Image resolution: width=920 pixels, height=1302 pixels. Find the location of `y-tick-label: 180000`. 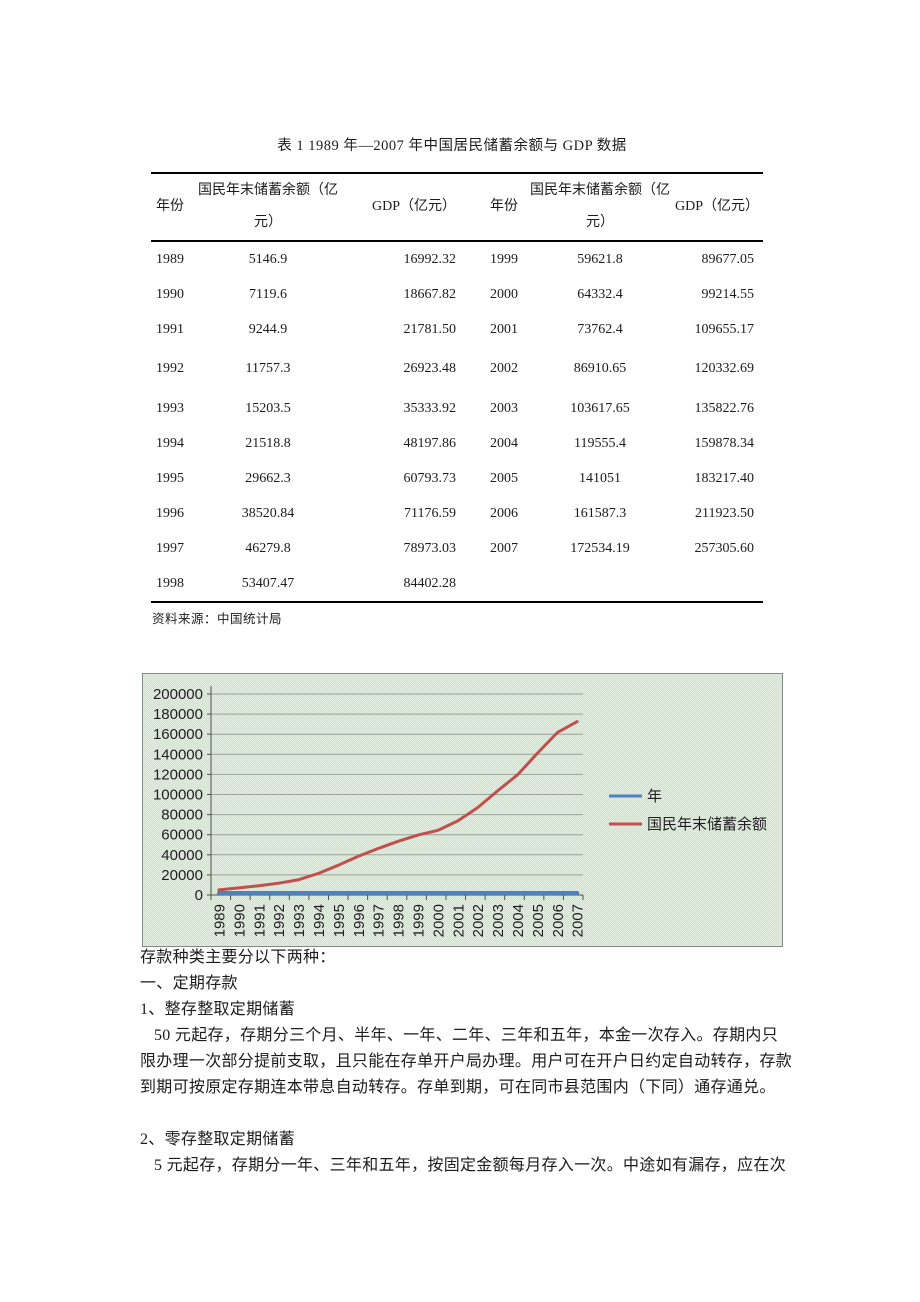

y-tick-label: 180000 is located at coordinates (178, 714).